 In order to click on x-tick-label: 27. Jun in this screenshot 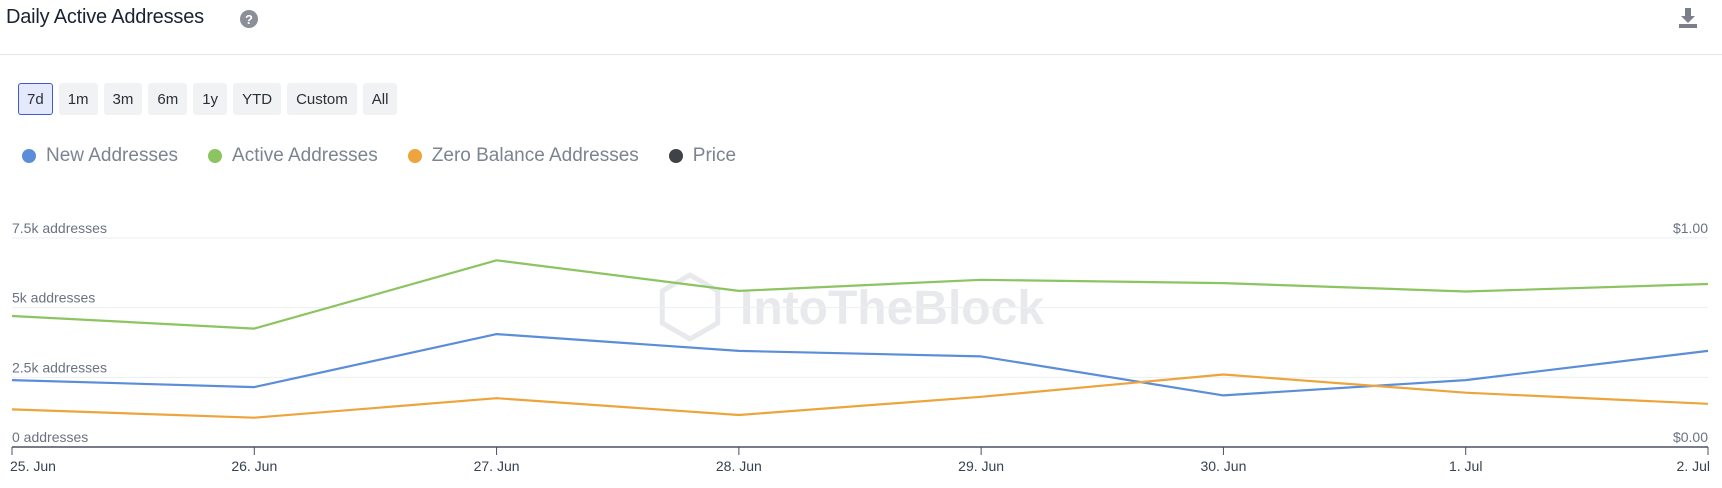, I will do `click(497, 466)`.